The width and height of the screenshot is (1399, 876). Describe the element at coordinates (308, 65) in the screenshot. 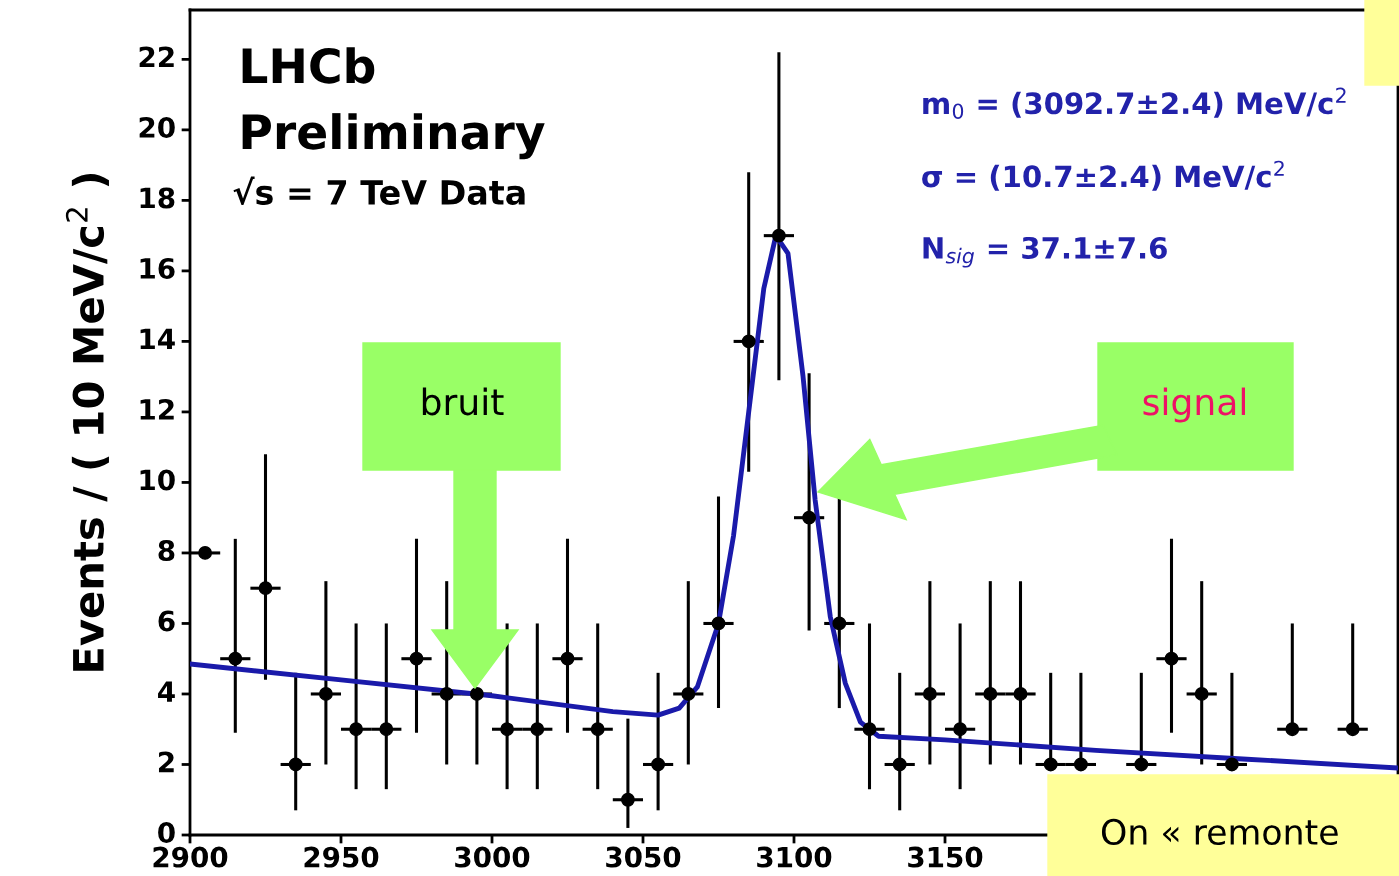

I see `annotation: LHCb` at that location.